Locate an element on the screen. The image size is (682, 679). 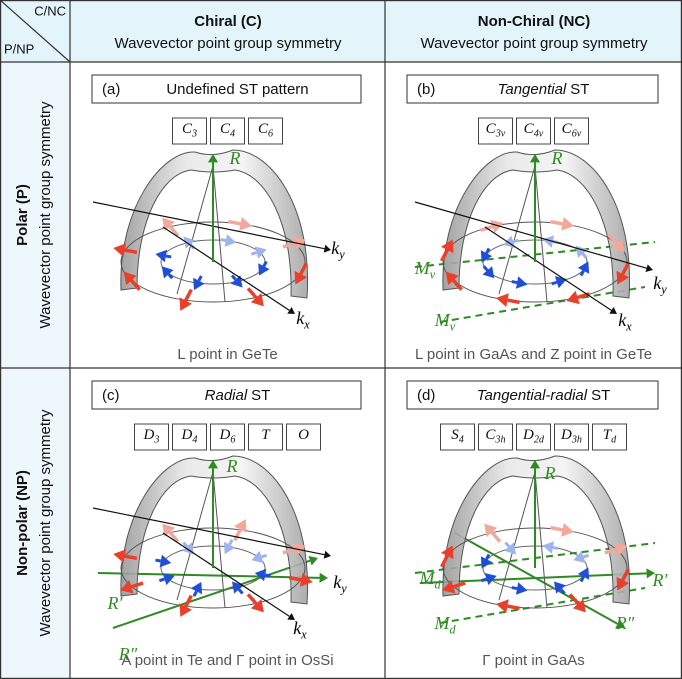
caption: L point in GaAs and Z point in GeTe is located at coordinates (533, 354).